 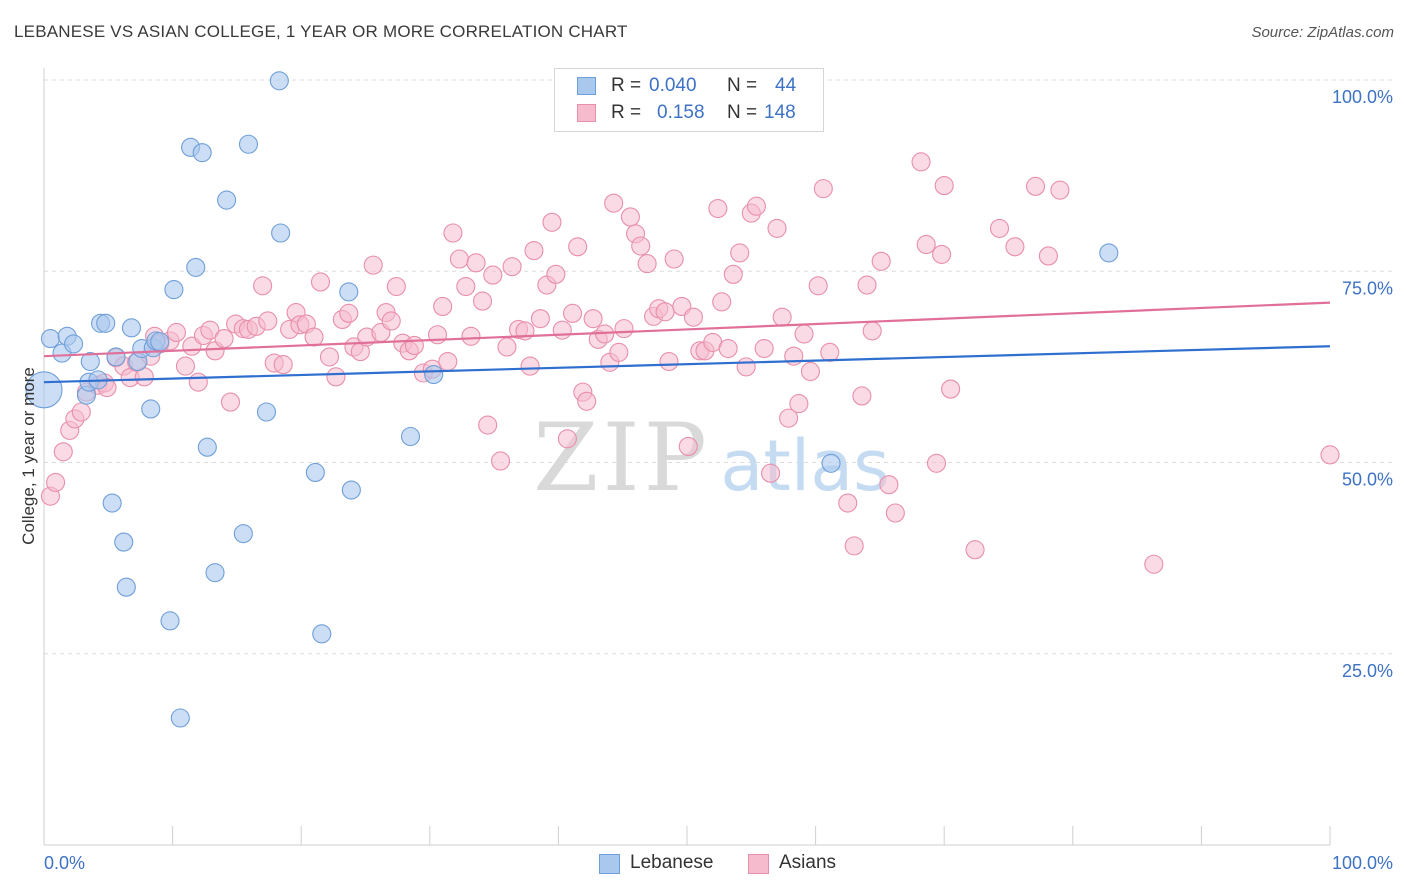 I want to click on watermark: ZIP atlas, so click(x=711, y=458).